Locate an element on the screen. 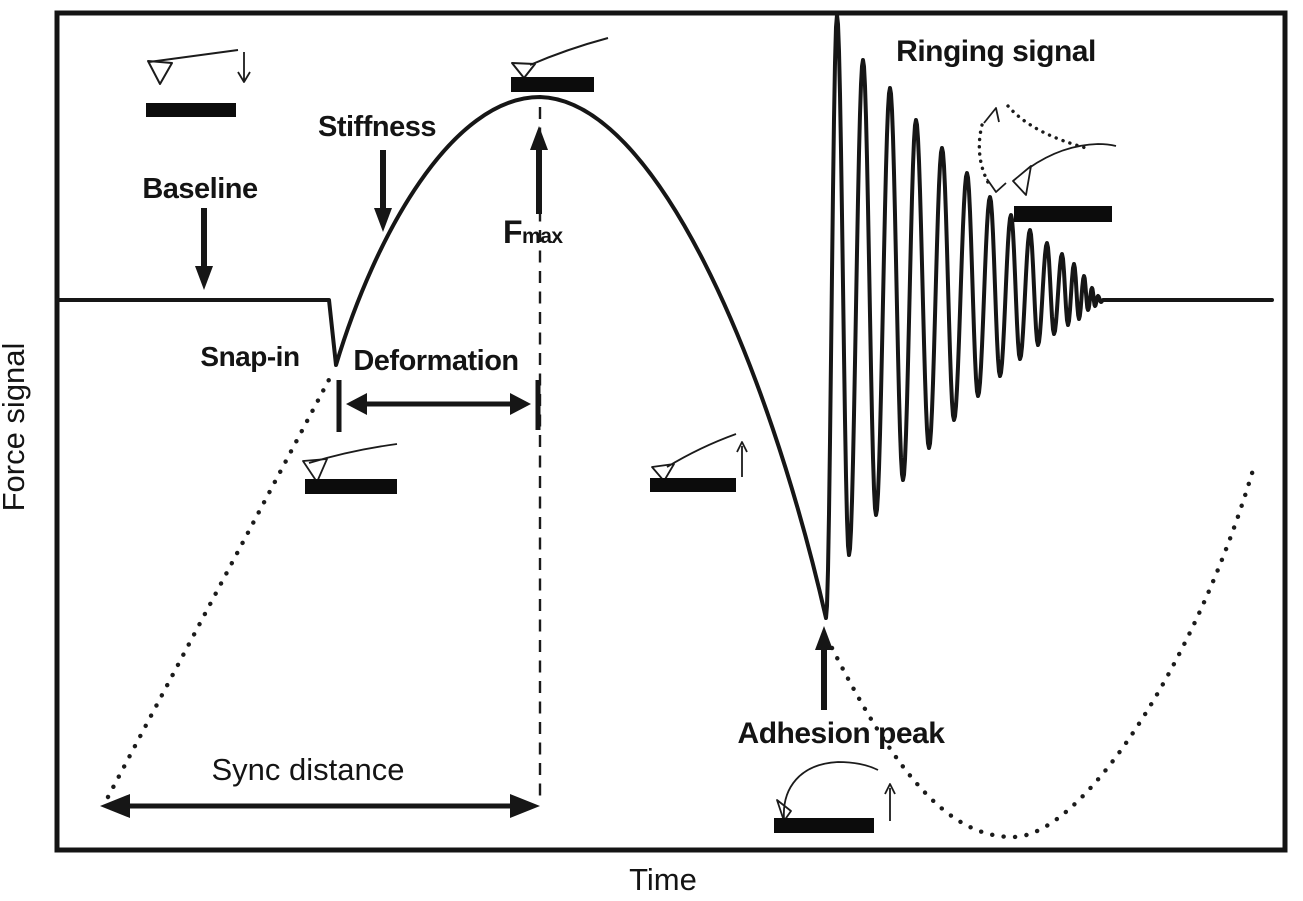  fmax-subscript: max is located at coordinates (542, 236).